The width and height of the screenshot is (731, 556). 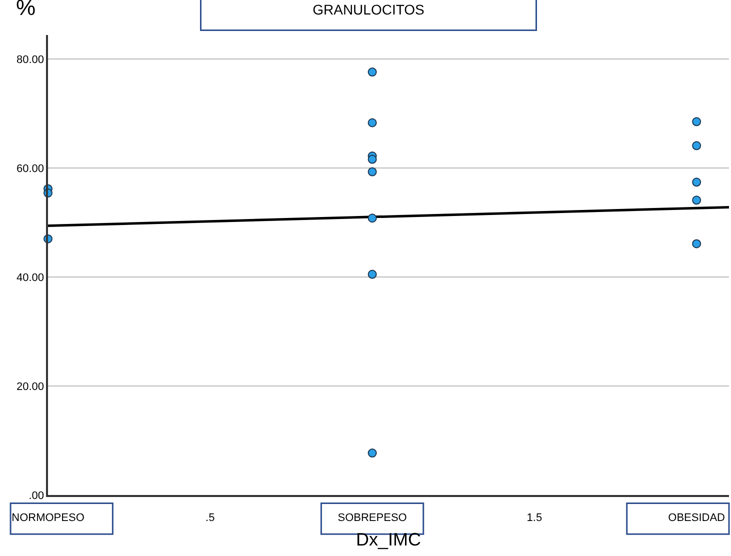 I want to click on y-tick-label: 40.00, so click(x=30, y=278).